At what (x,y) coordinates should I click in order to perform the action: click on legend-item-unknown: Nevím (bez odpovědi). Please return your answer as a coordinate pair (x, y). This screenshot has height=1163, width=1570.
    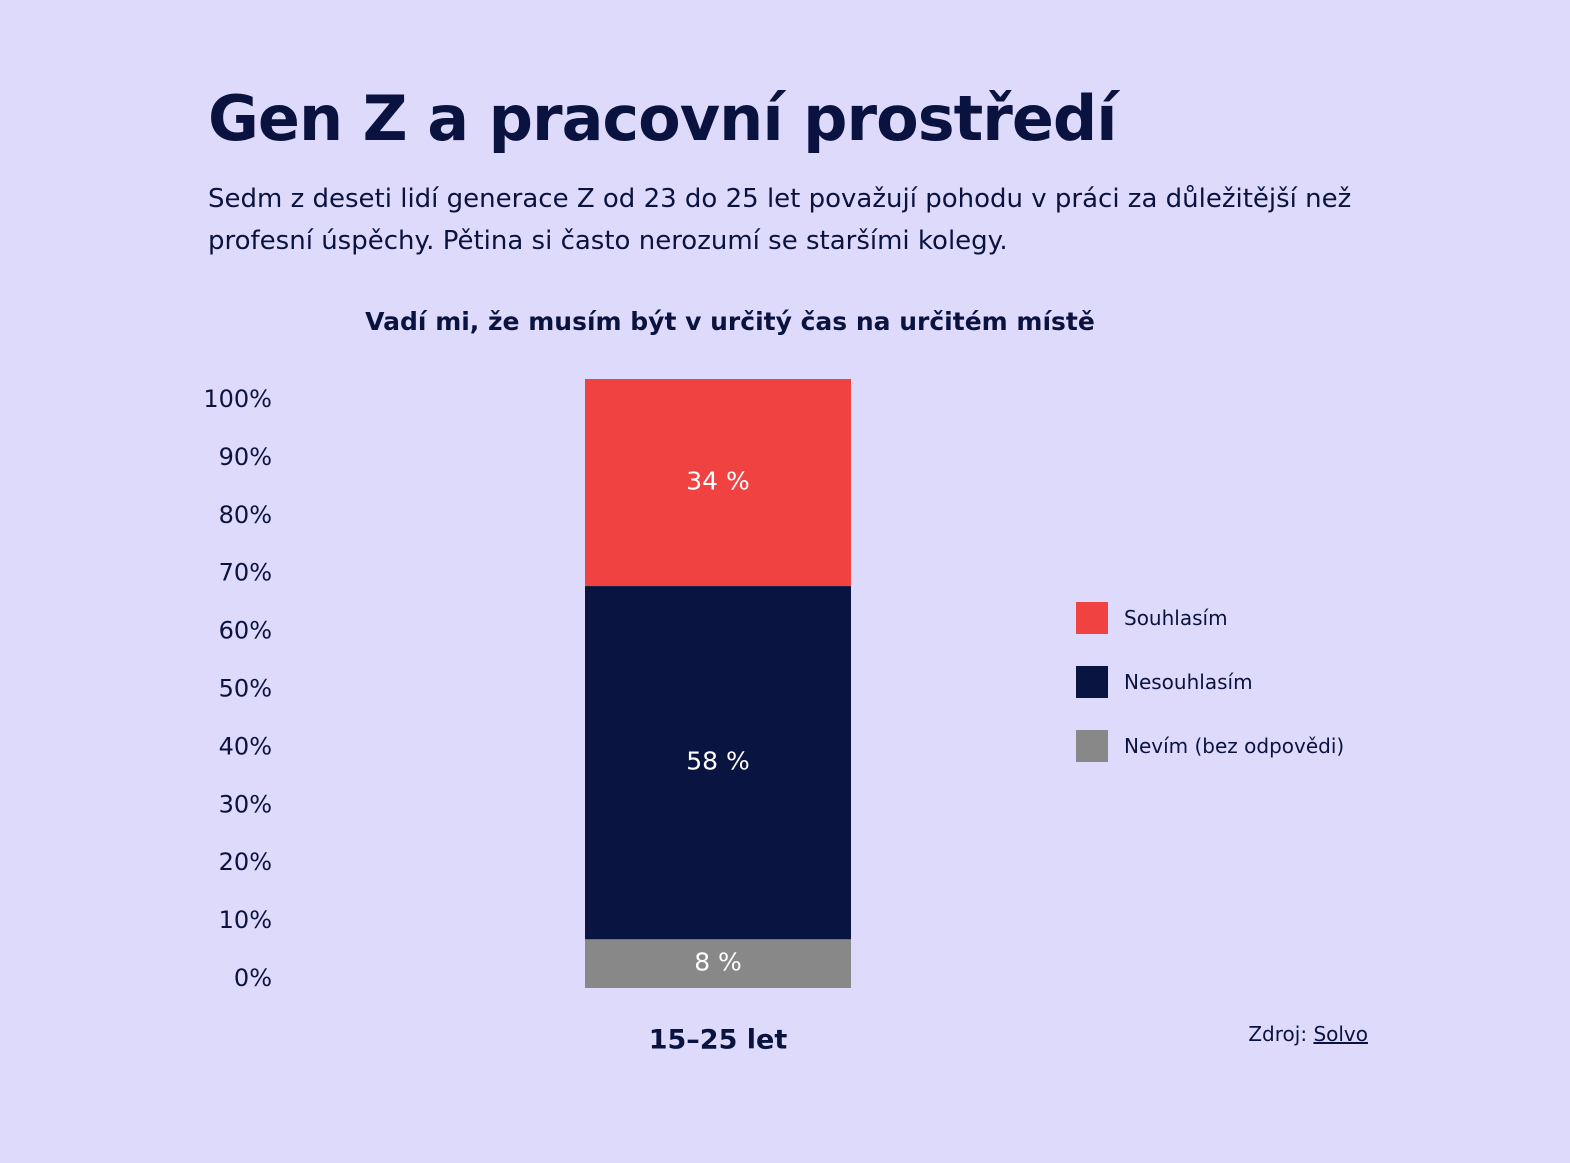
    Looking at the image, I should click on (1210, 746).